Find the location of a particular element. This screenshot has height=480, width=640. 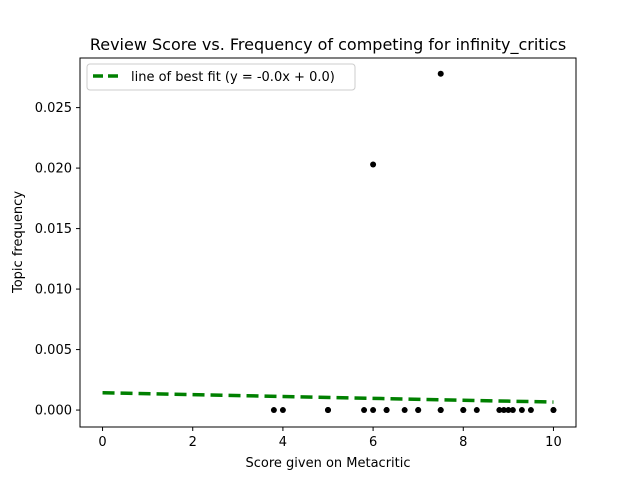

legend-box is located at coordinates (221, 77).